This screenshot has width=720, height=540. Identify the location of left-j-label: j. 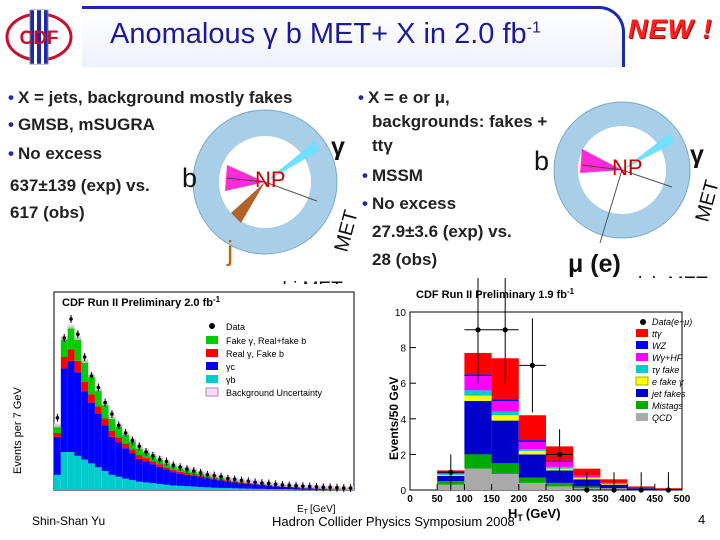
(229, 250).